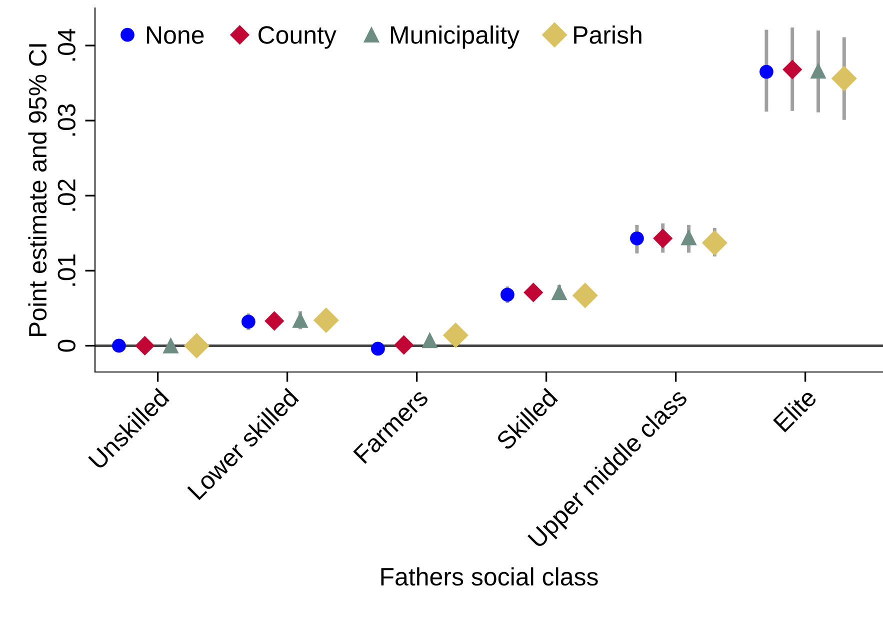  I want to click on legend-label: County, so click(297, 37).